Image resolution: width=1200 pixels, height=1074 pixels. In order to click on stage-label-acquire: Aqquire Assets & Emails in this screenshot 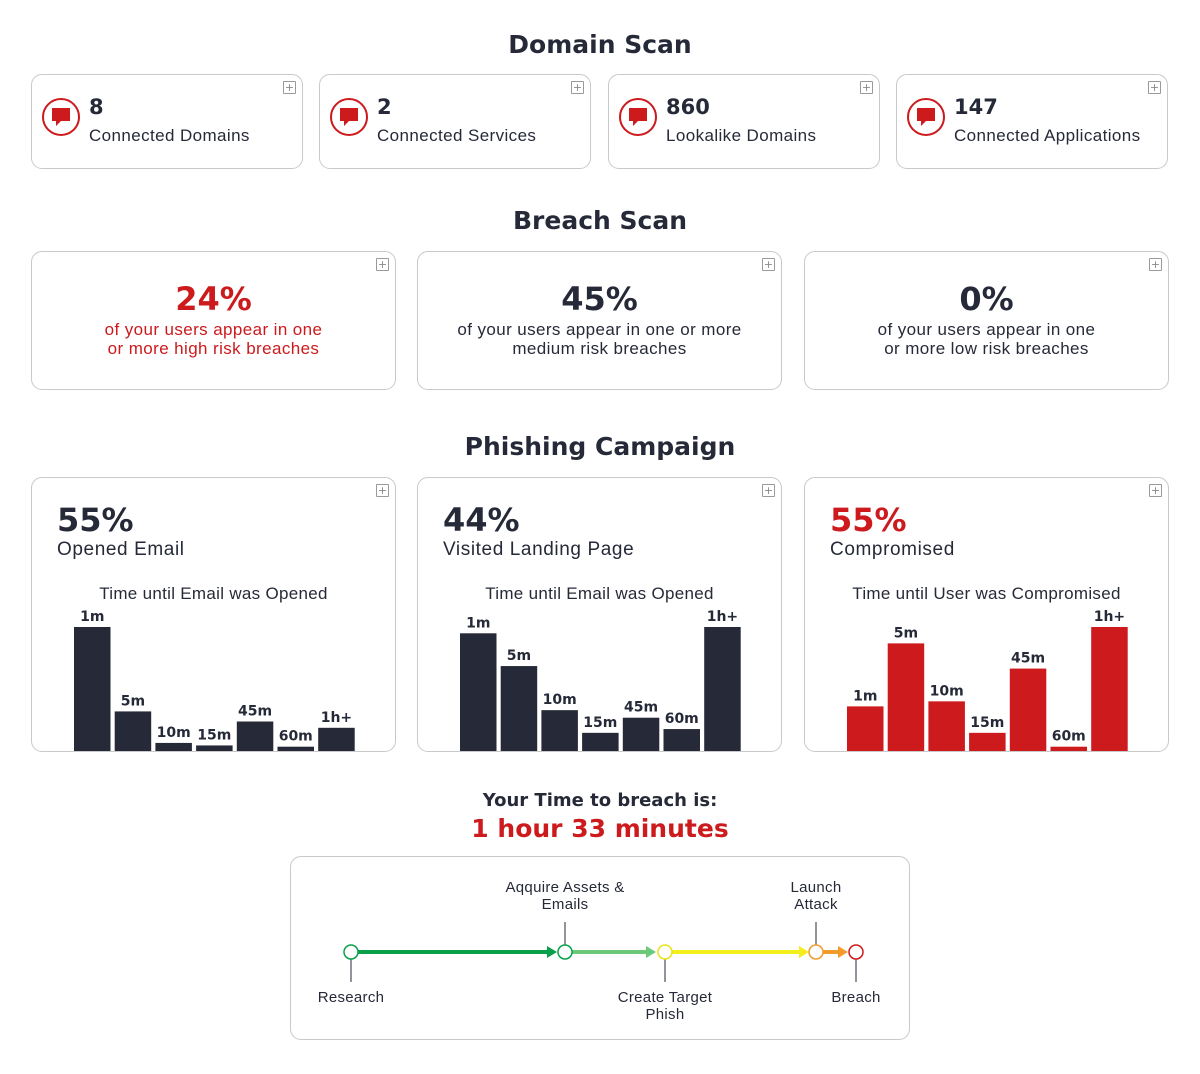, I will do `click(565, 896)`.